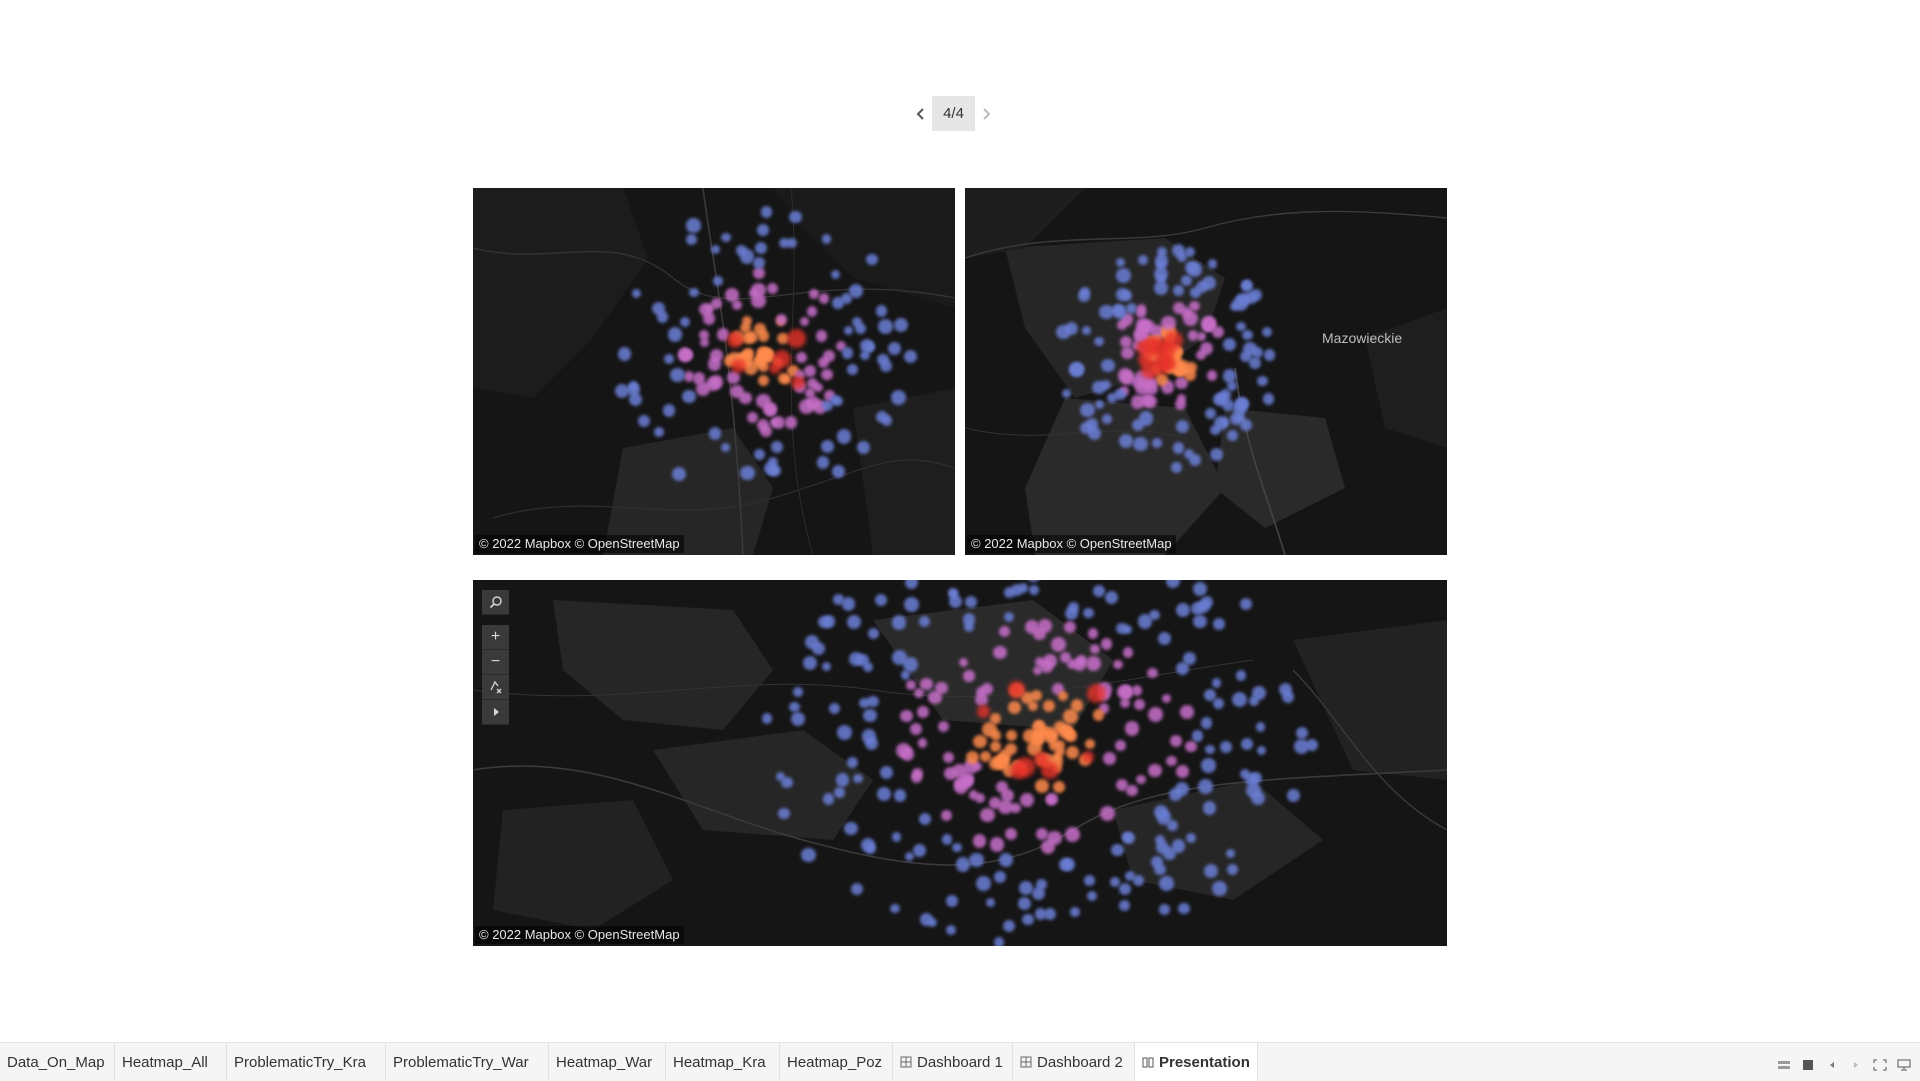 The width and height of the screenshot is (1920, 1081). I want to click on sheet-tab: Heatmap_All, so click(171, 1062).